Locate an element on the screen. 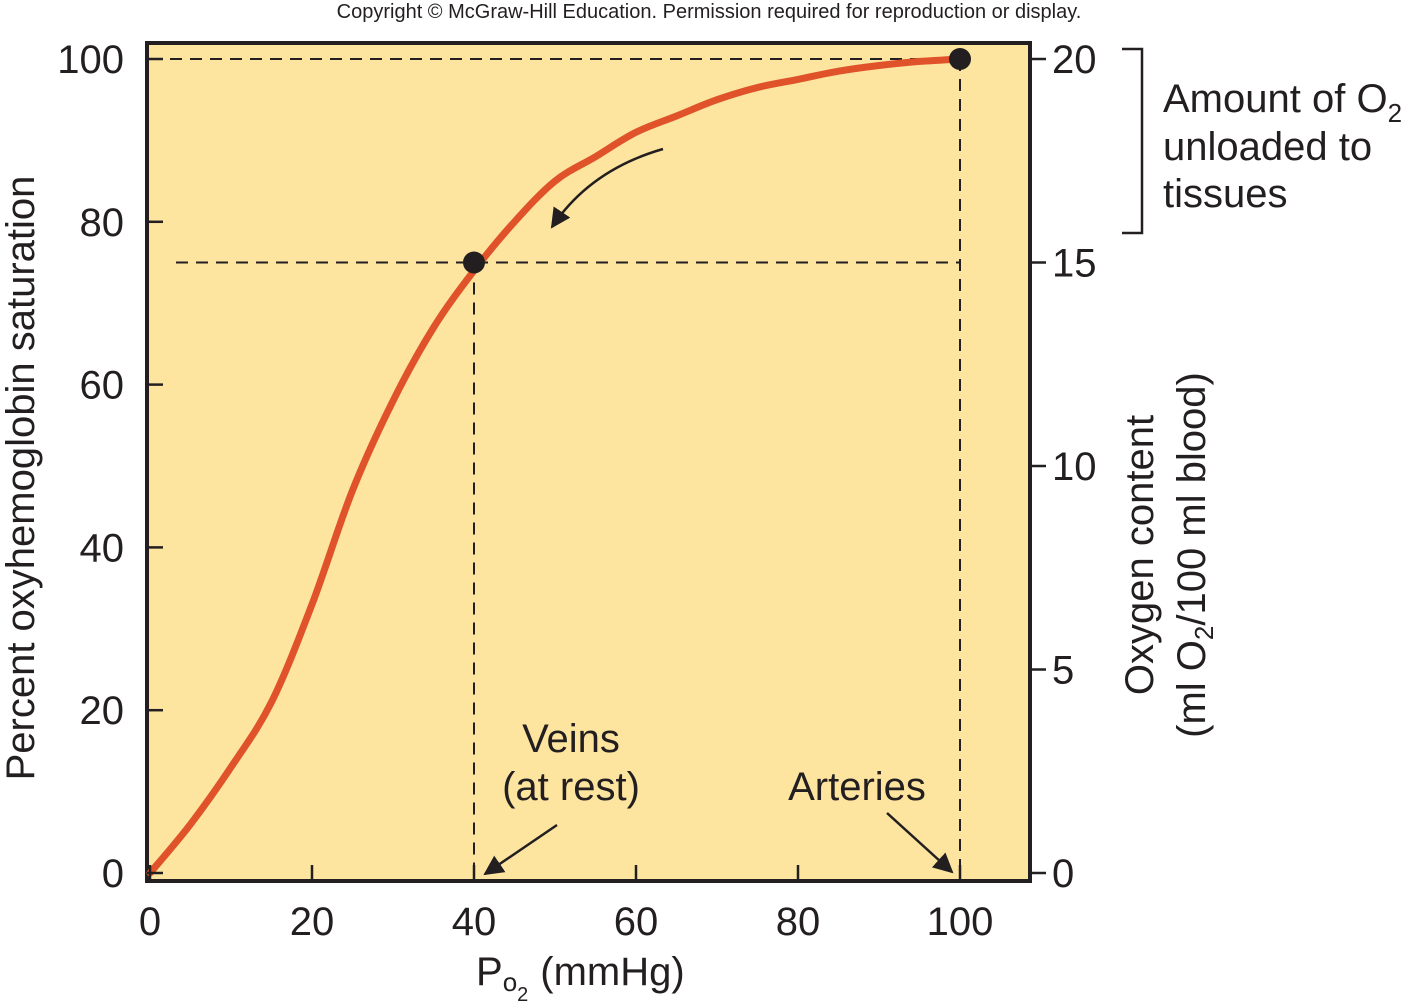  bracket-label-line2: unloaded to is located at coordinates (1267, 147).